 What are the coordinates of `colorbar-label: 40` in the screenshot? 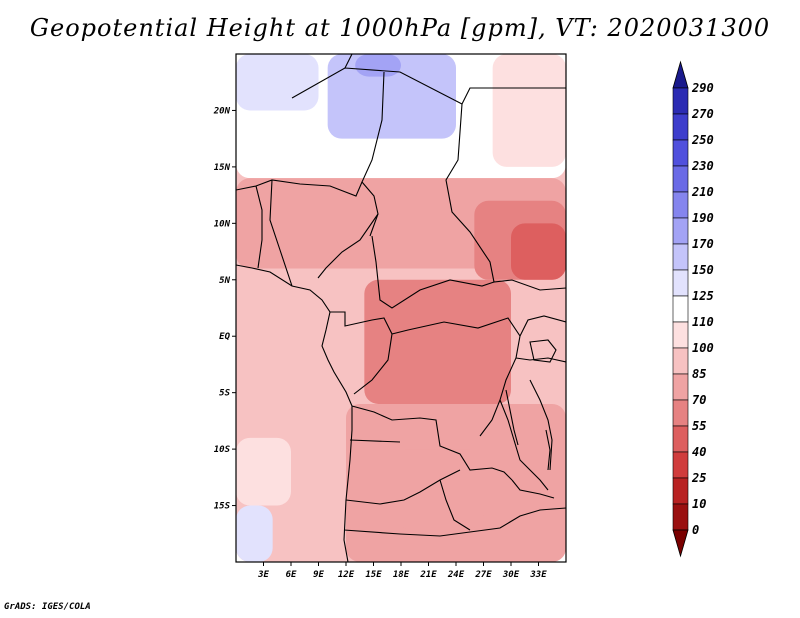 It's located at (699, 452).